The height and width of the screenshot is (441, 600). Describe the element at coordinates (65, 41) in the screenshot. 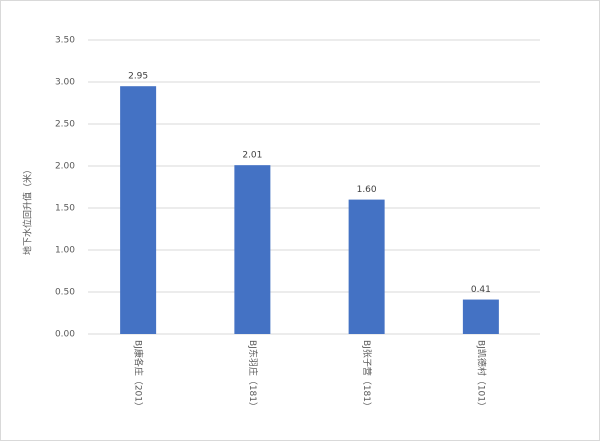

I see `y-tick-label: 3.50` at that location.